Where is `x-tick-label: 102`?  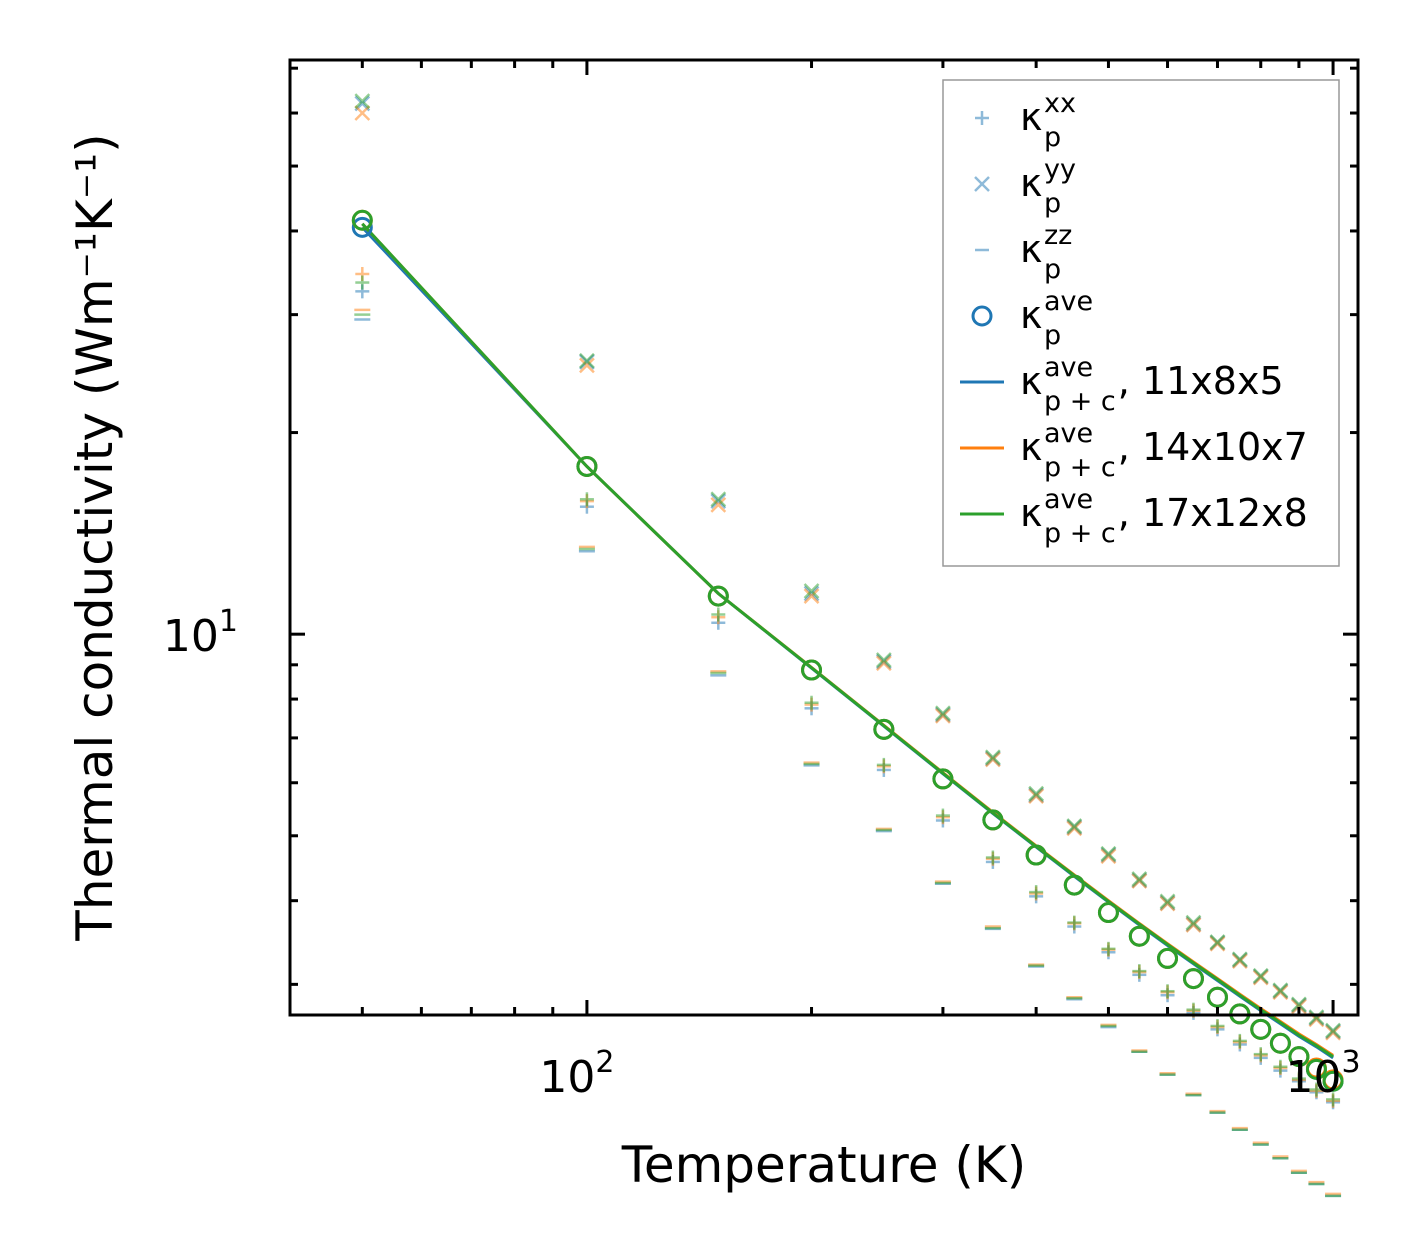 x-tick-label: 102 is located at coordinates (576, 1074).